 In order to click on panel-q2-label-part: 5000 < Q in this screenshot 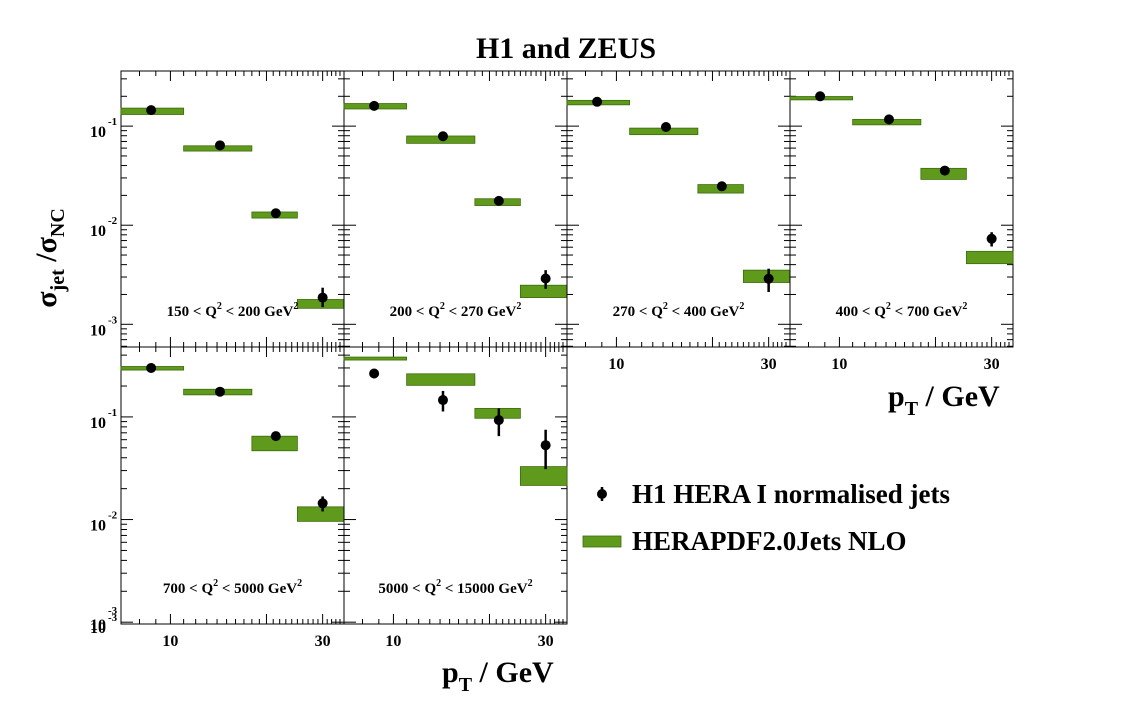, I will do `click(407, 589)`.